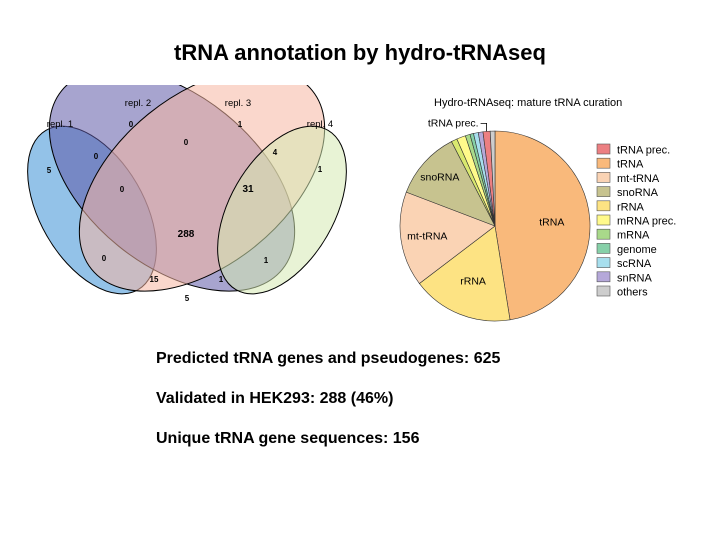 This screenshot has width=720, height=540. What do you see at coordinates (637, 250) in the screenshot?
I see `legend-label: genome` at bounding box center [637, 250].